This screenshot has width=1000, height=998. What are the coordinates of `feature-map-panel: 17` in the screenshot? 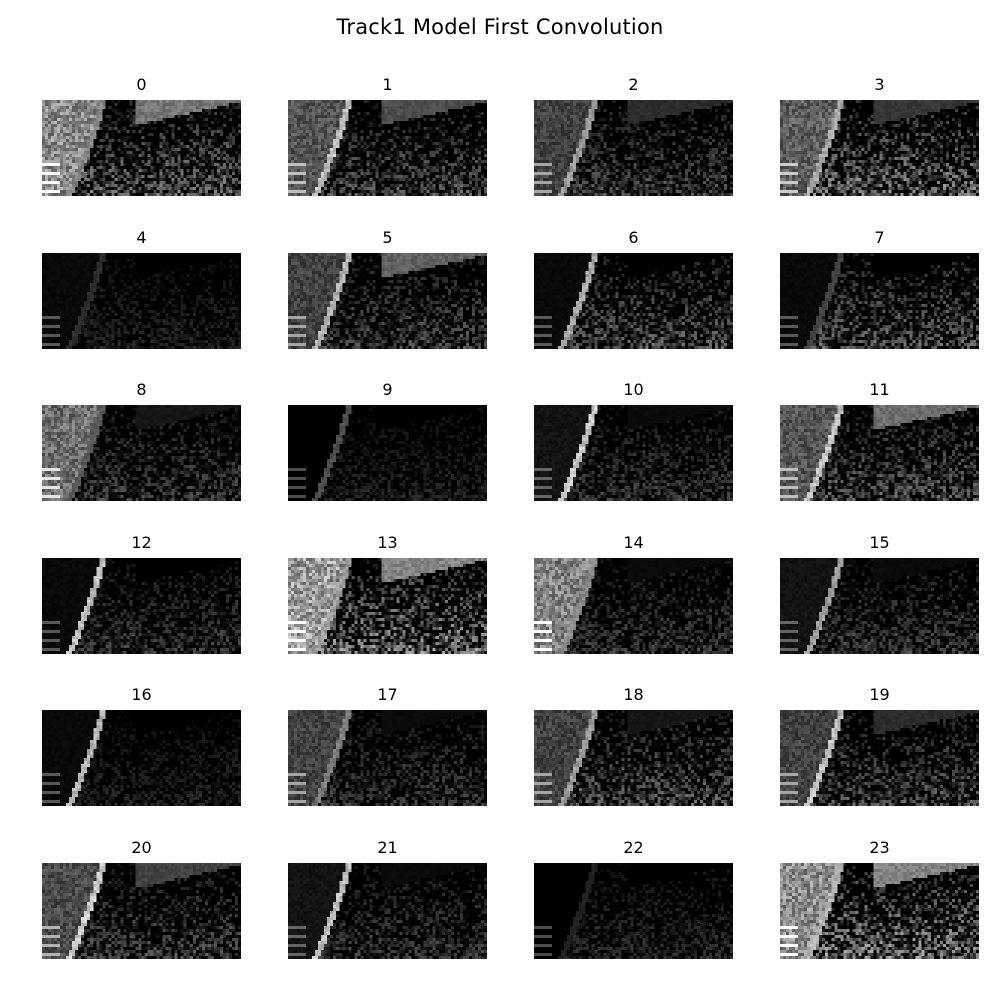 It's located at (387, 745).